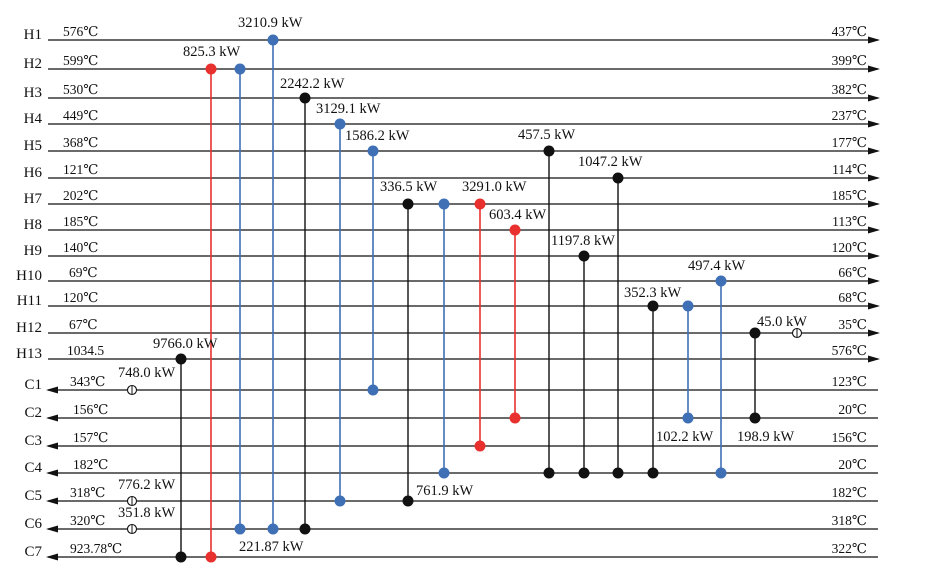  I want to click on exchanger-duty-label: 1047.2 kW, so click(610, 162).